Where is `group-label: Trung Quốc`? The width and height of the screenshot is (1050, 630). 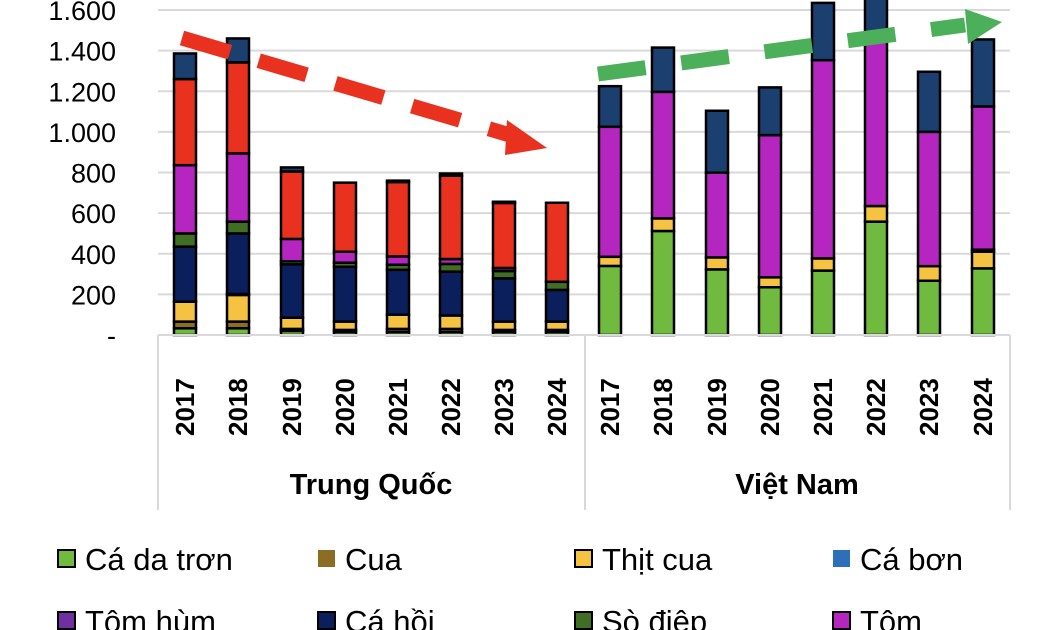 group-label: Trung Quốc is located at coordinates (371, 485).